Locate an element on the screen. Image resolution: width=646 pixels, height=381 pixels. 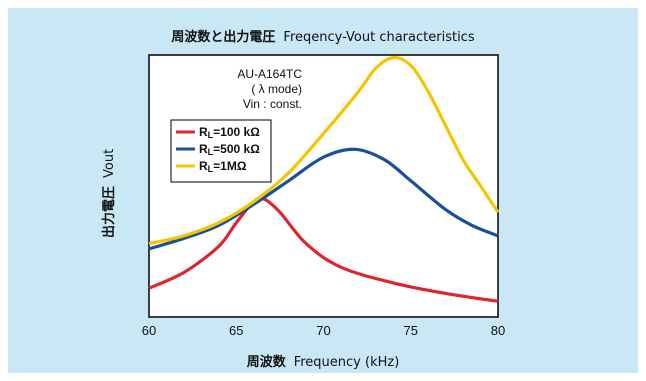
legend-label-2: RL=500 kΩ is located at coordinates (229, 149).